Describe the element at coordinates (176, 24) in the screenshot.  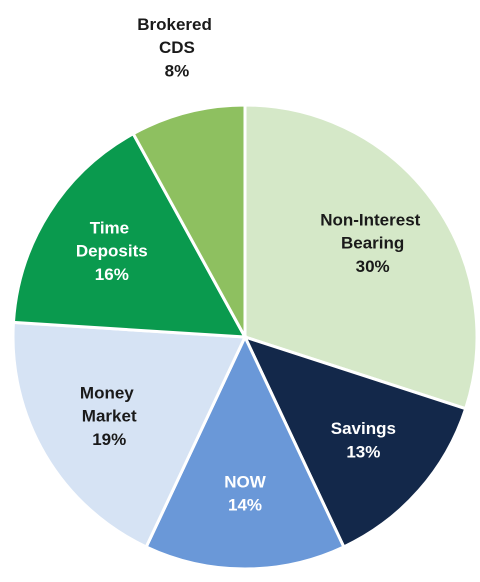
I see `label-line: Brokered` at that location.